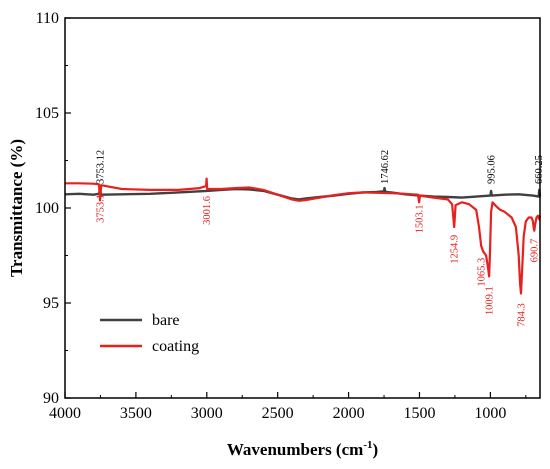  What do you see at coordinates (385, 167) in the screenshot?
I see `peak-label-top: 1746.62` at bounding box center [385, 167].